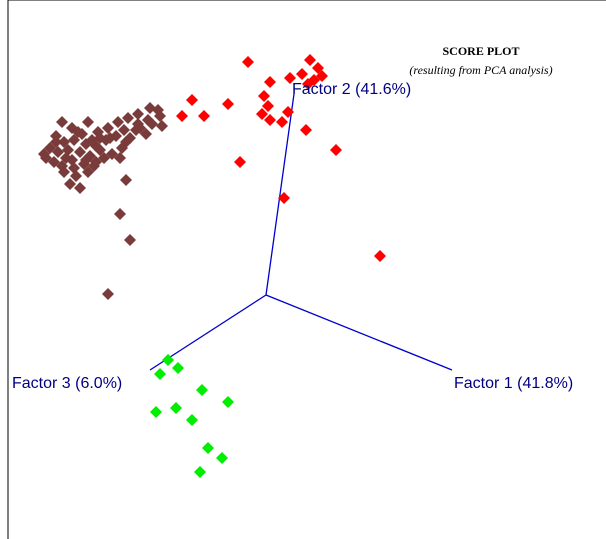 The width and height of the screenshot is (606, 539). What do you see at coordinates (359, 332) in the screenshot?
I see `factor-1-axis` at bounding box center [359, 332].